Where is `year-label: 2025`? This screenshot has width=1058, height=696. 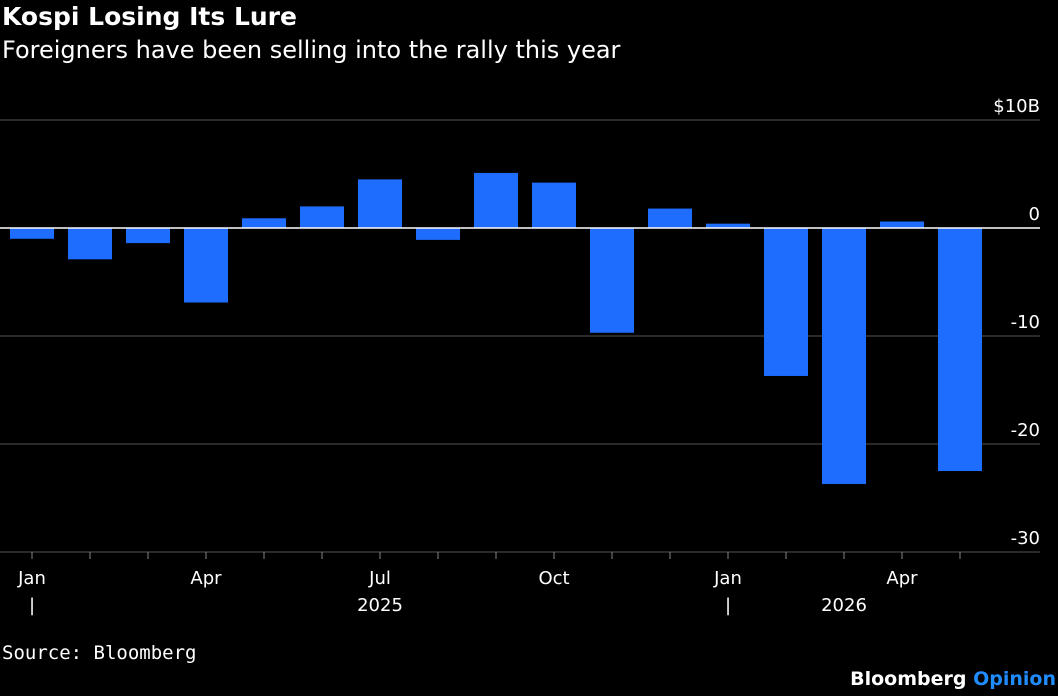
year-label: 2025 is located at coordinates (380, 605).